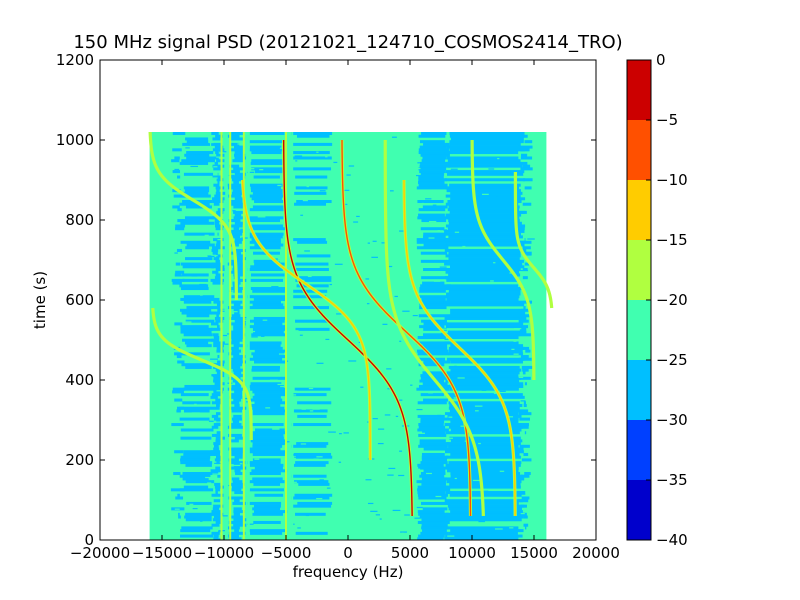 This screenshot has height=600, width=800. Describe the element at coordinates (410, 553) in the screenshot. I see `x-tick-label: 5000` at that location.